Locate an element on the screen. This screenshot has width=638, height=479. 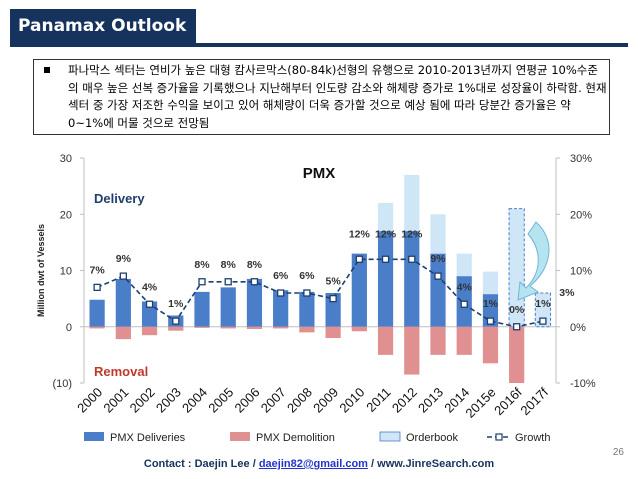
legend-label: PMX Demolition is located at coordinates (295, 438).